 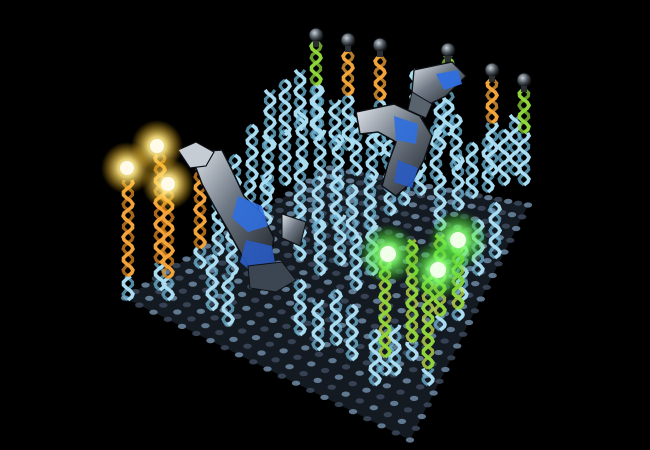 What do you see at coordinates (196, 155) in the screenshot?
I see `robot-claw` at bounding box center [196, 155].